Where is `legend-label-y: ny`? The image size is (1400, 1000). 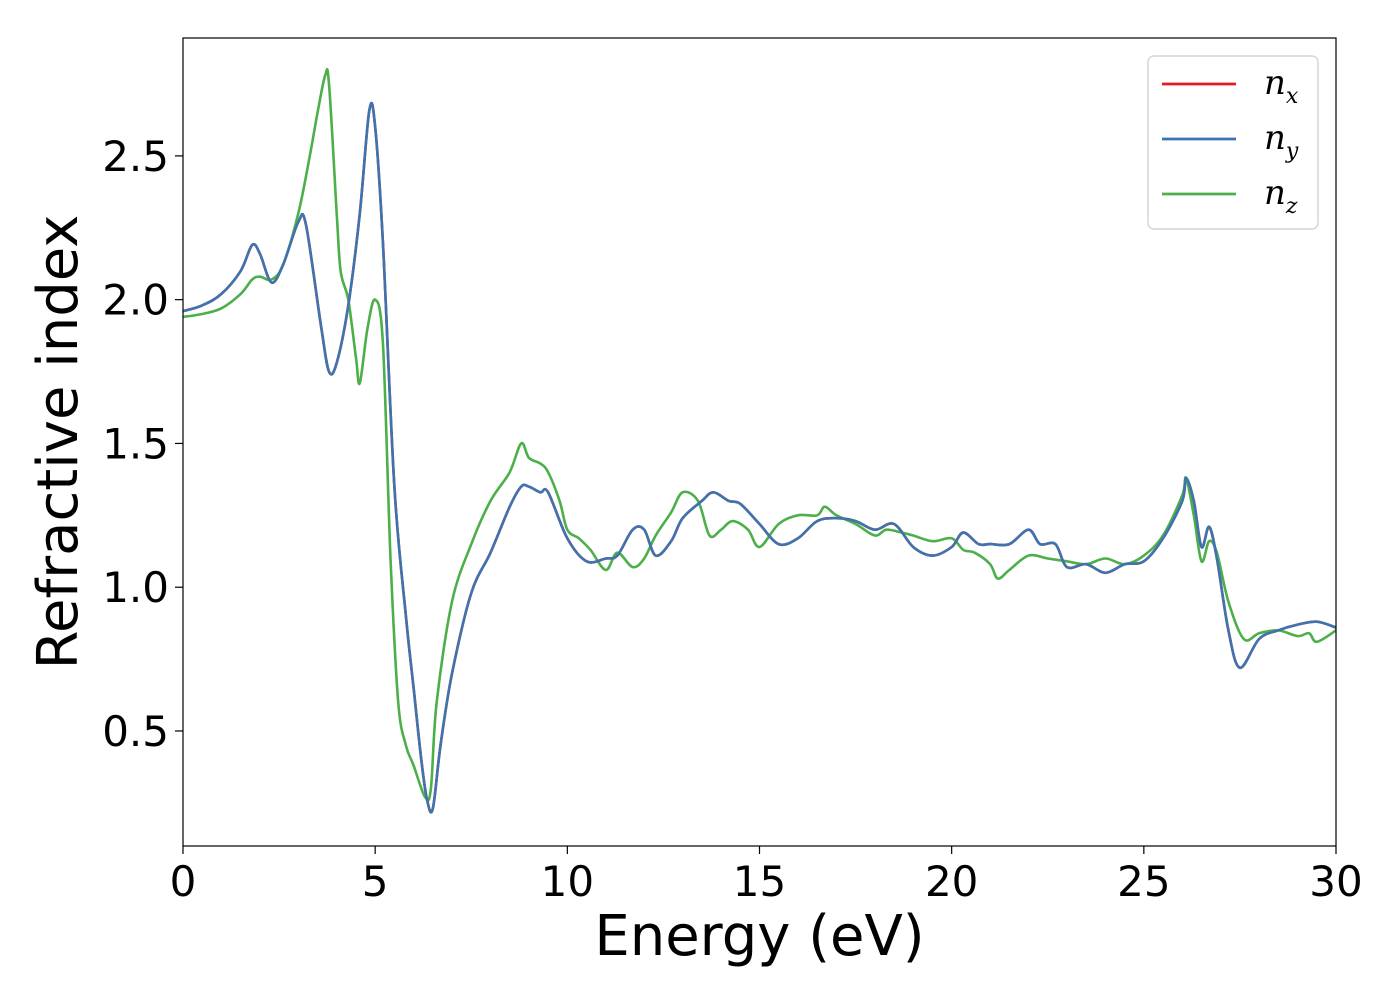
legend-label-y: ny is located at coordinates (1281, 141).